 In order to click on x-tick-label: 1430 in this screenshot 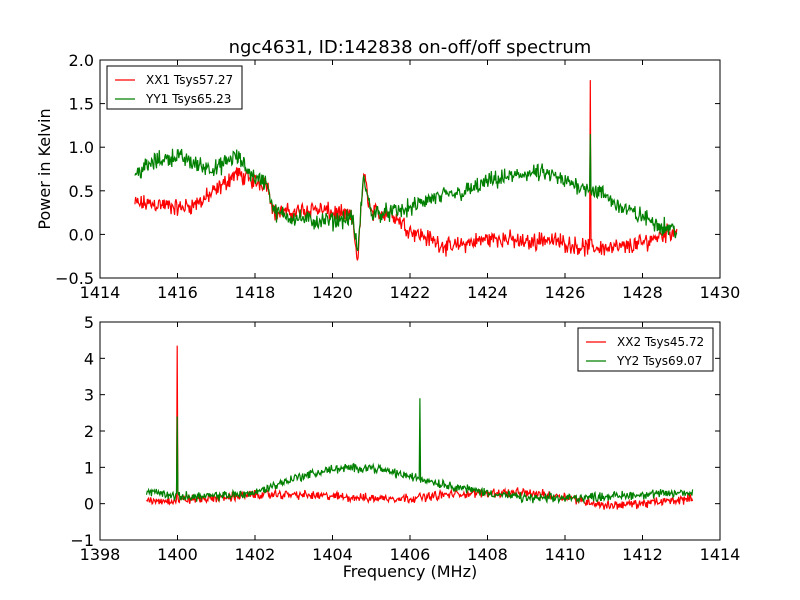, I will do `click(720, 292)`.